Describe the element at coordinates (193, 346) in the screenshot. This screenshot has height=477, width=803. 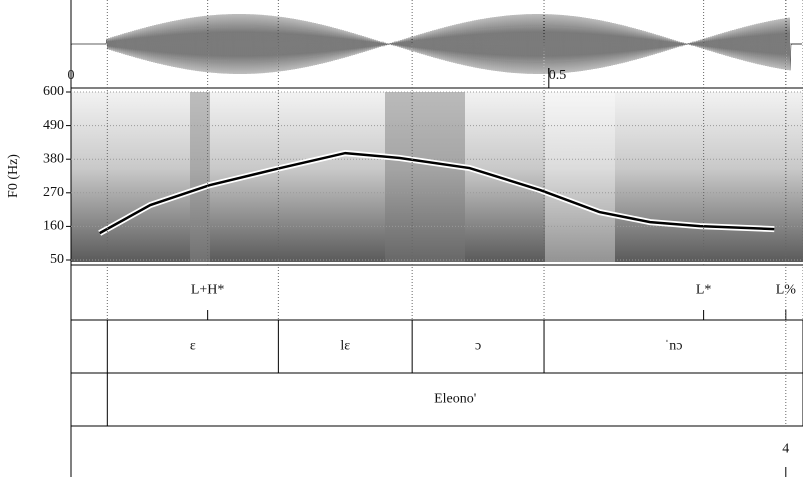
I see `tier-label: ɛ` at that location.